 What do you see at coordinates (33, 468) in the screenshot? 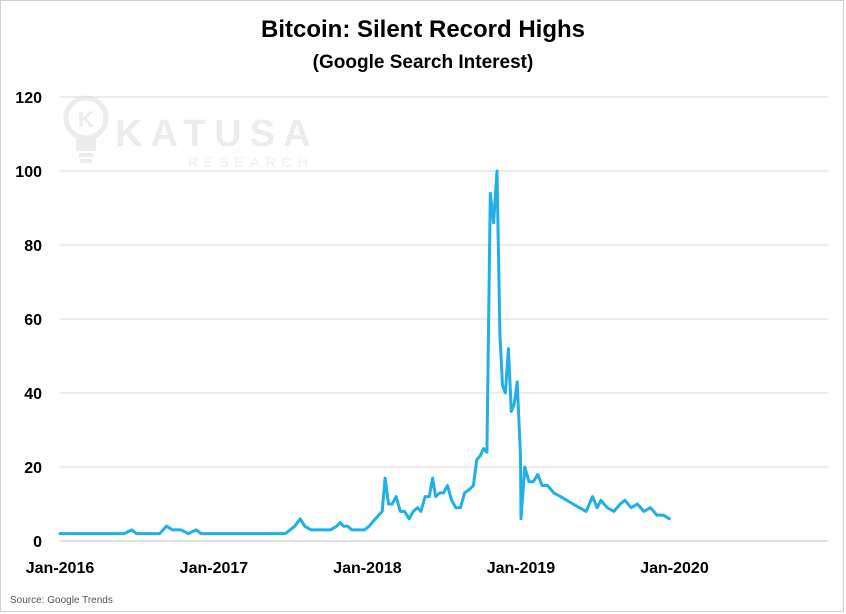
I see `y-tick-label: 20` at bounding box center [33, 468].